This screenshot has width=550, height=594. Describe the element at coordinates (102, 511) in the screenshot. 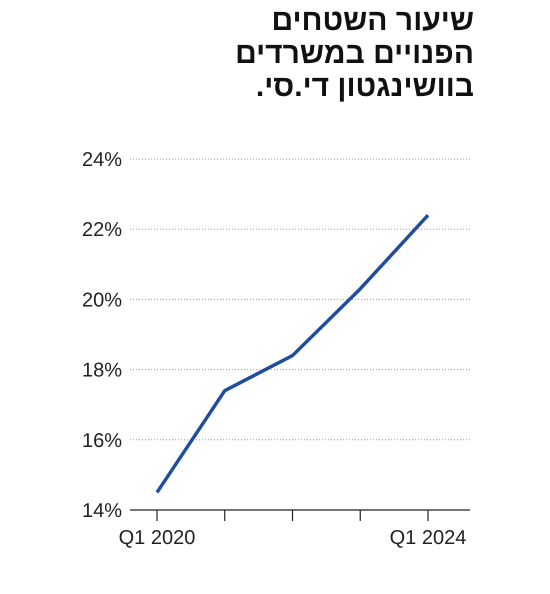

I see `y-tick-label: 14%` at that location.